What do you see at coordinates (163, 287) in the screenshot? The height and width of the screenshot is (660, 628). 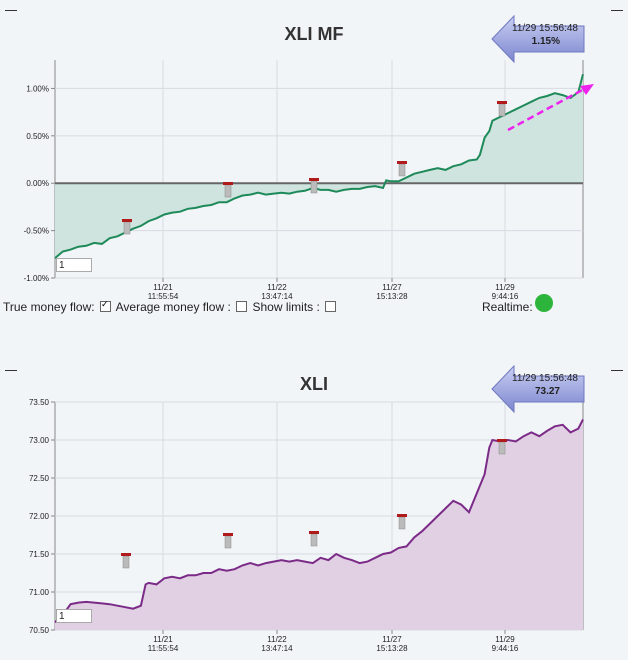 I see `mf-x-tick-date: 11/21` at bounding box center [163, 287].